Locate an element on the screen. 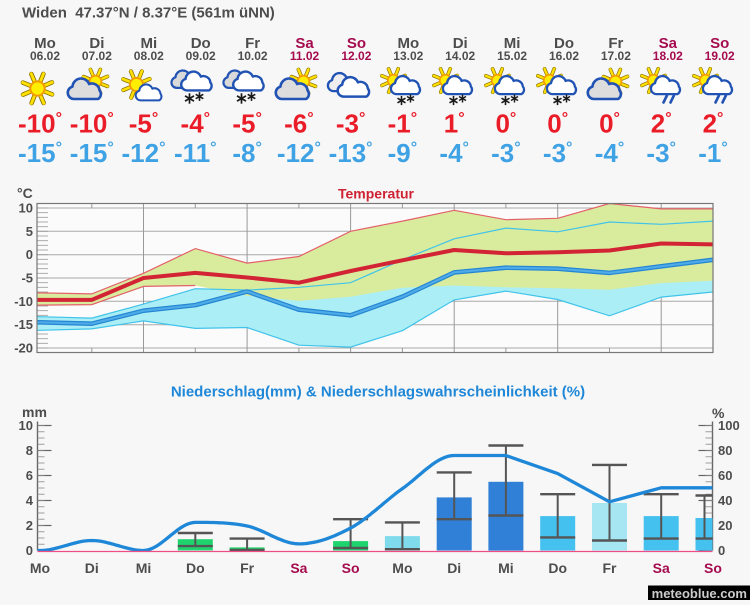  svg-text: 60 is located at coordinates (725, 475).